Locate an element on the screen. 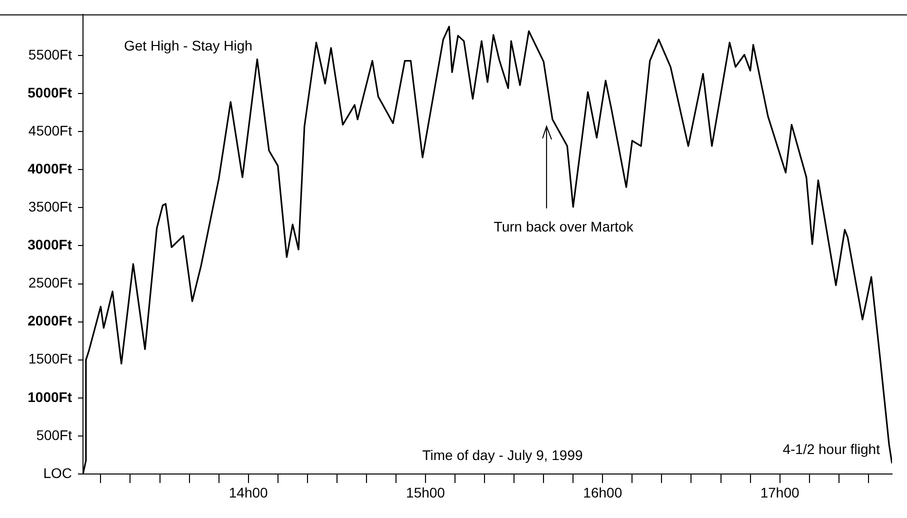 The height and width of the screenshot is (518, 907). y-tick-label: 500Ft is located at coordinates (54, 434).